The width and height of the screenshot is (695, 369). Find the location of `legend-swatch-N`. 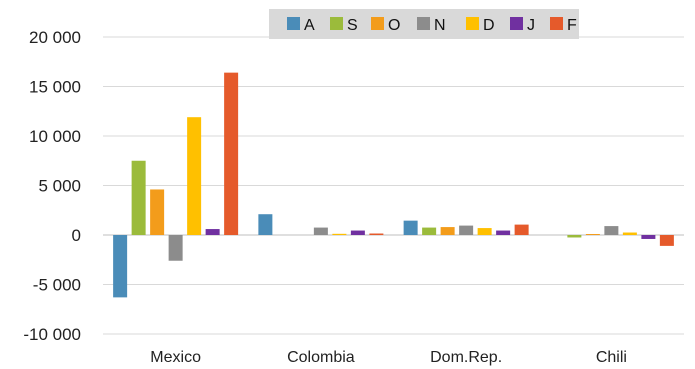

legend-swatch-N is located at coordinates (423, 23).